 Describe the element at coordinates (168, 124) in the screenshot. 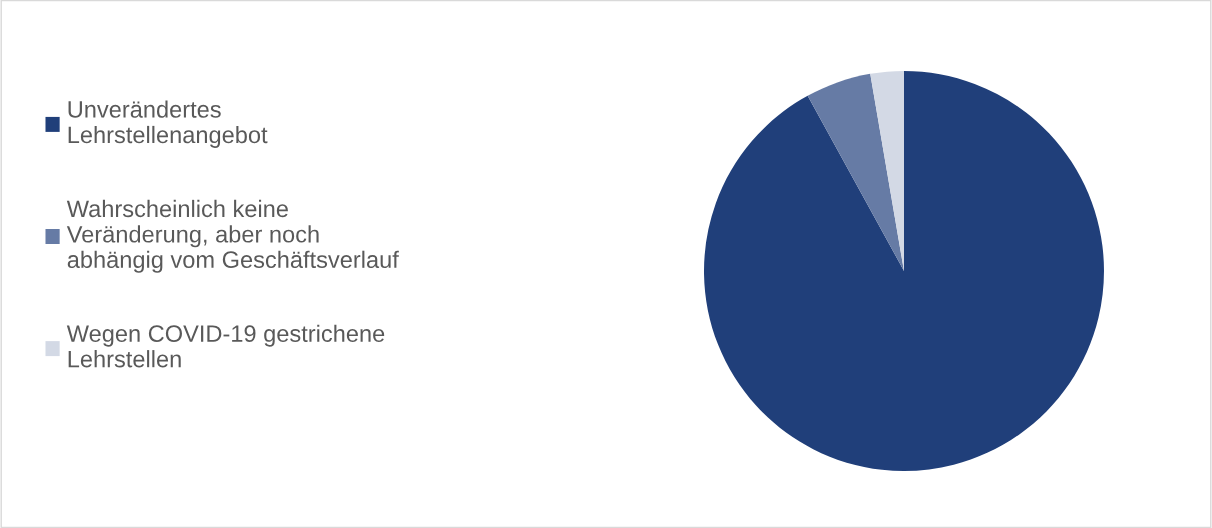

I see `legend-label: Unverändertes Lehrstellenangebot` at that location.